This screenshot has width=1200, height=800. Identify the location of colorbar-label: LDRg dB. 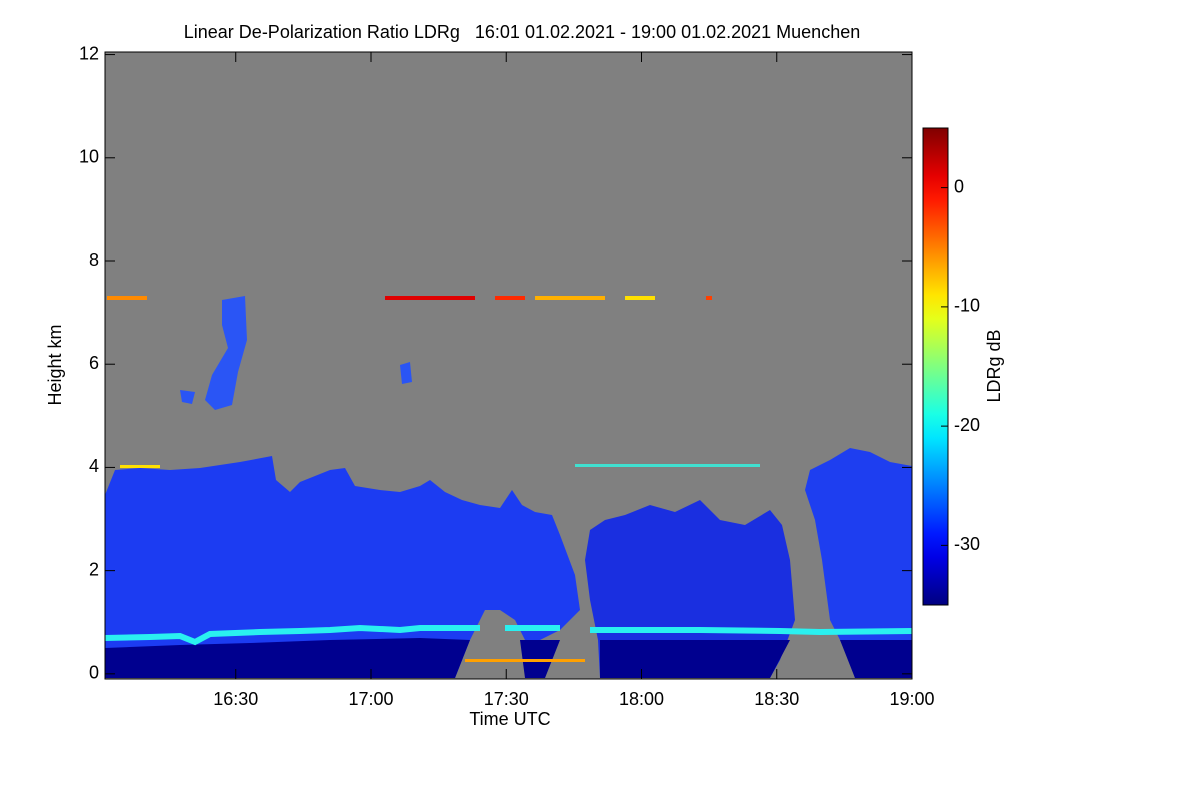
(994, 365).